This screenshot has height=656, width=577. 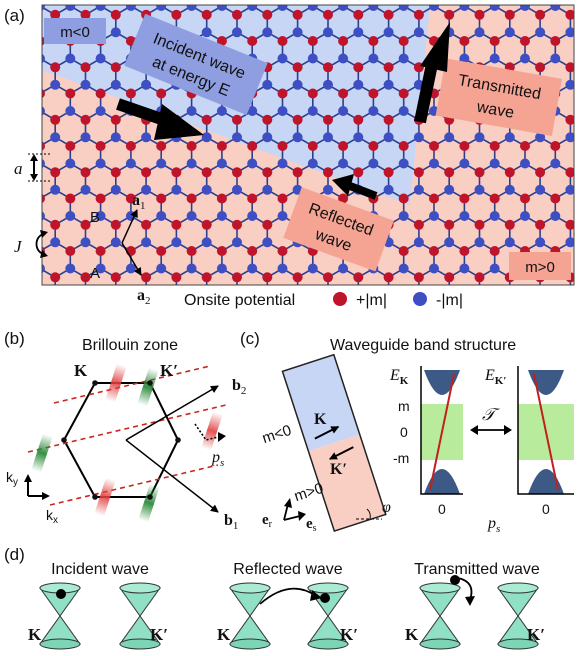 What do you see at coordinates (127, 435) in the screenshot?
I see `momentum-lines` at bounding box center [127, 435].